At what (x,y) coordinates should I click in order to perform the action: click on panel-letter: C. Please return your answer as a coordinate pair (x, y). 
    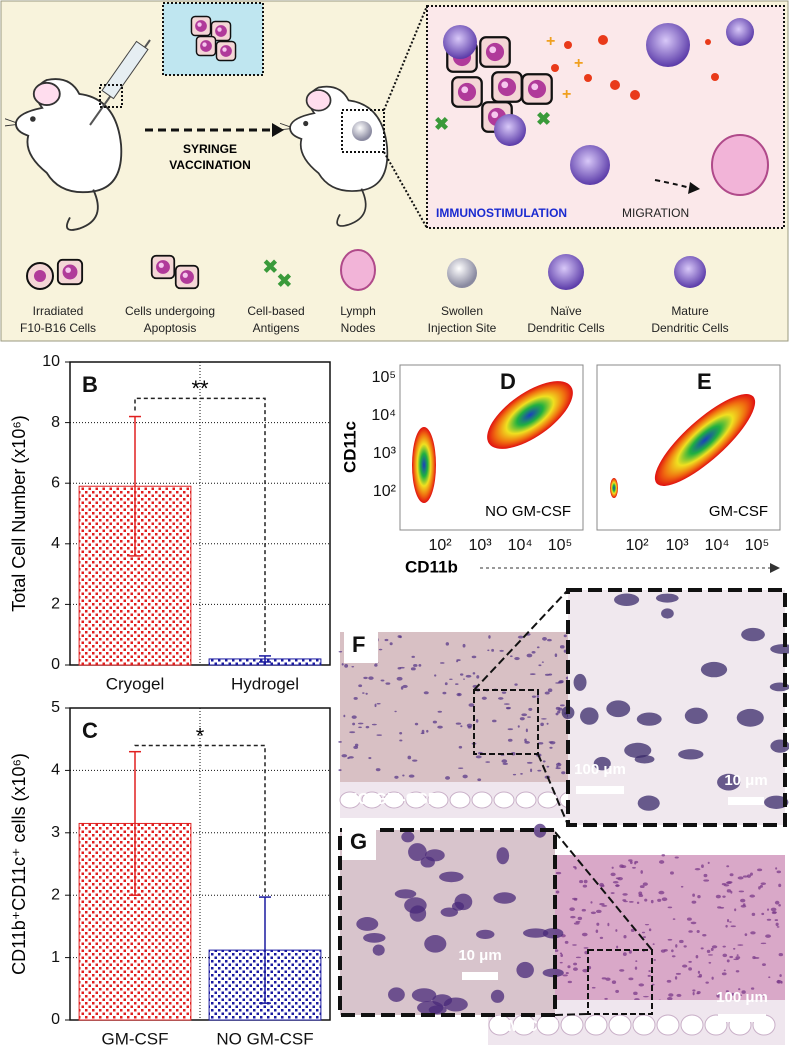
    Looking at the image, I should click on (90, 730).